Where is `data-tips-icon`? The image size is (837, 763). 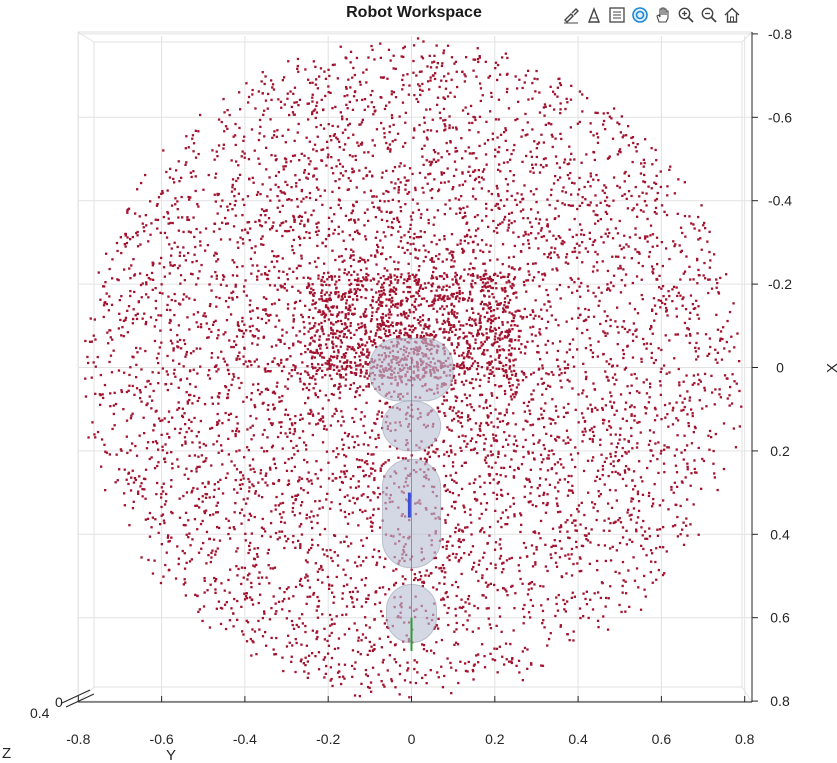
data-tips-icon is located at coordinates (593, 15).